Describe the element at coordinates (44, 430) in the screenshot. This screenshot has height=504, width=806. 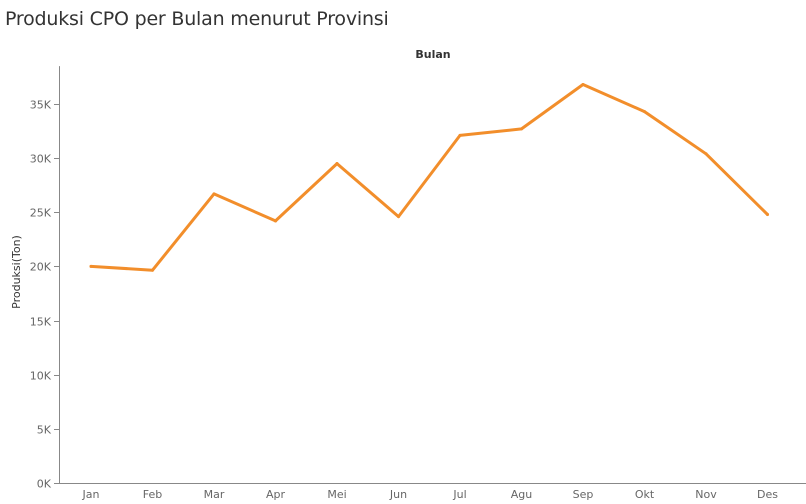
I see `y-tick-label: 5K` at that location.